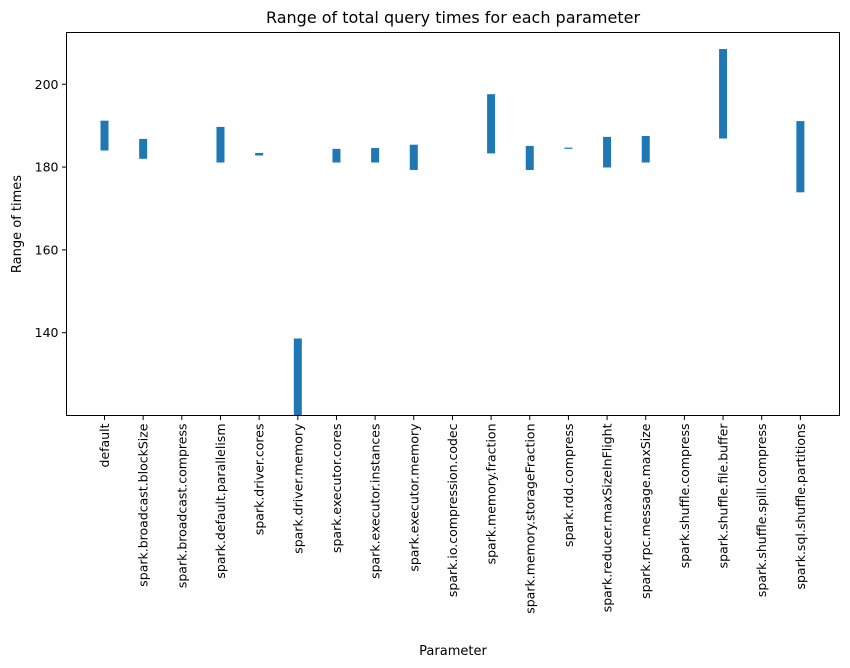  Describe the element at coordinates (259, 480) in the screenshot. I see `x-tick-label: spark.driver.cores` at that location.